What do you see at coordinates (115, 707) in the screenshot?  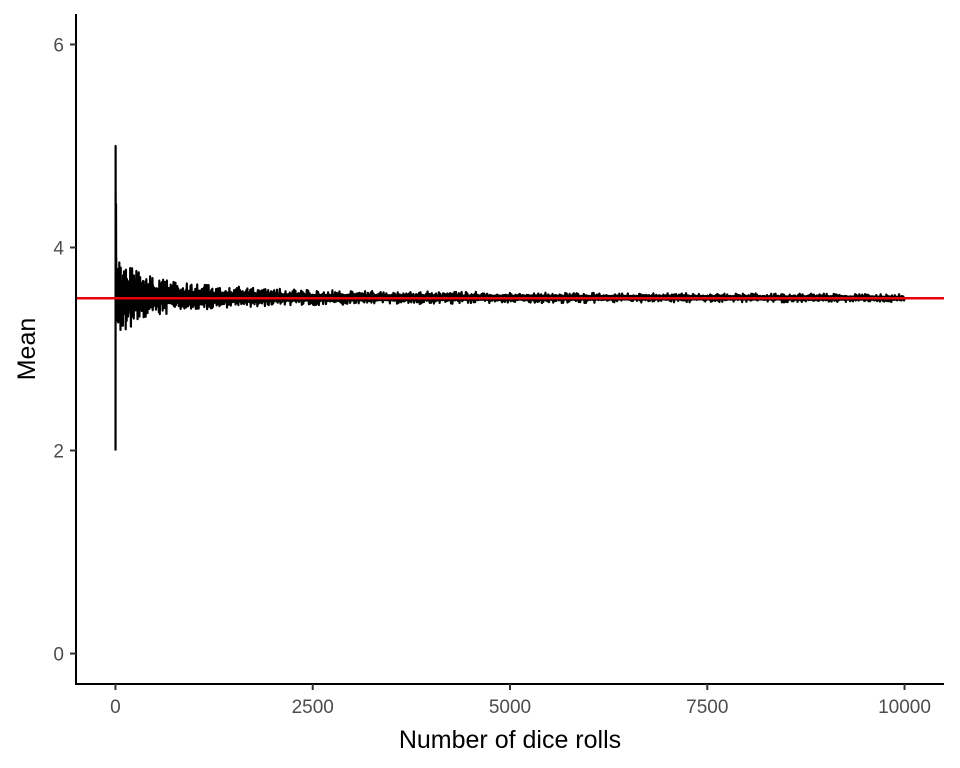 I see `x-tick-label: 0` at bounding box center [115, 707].